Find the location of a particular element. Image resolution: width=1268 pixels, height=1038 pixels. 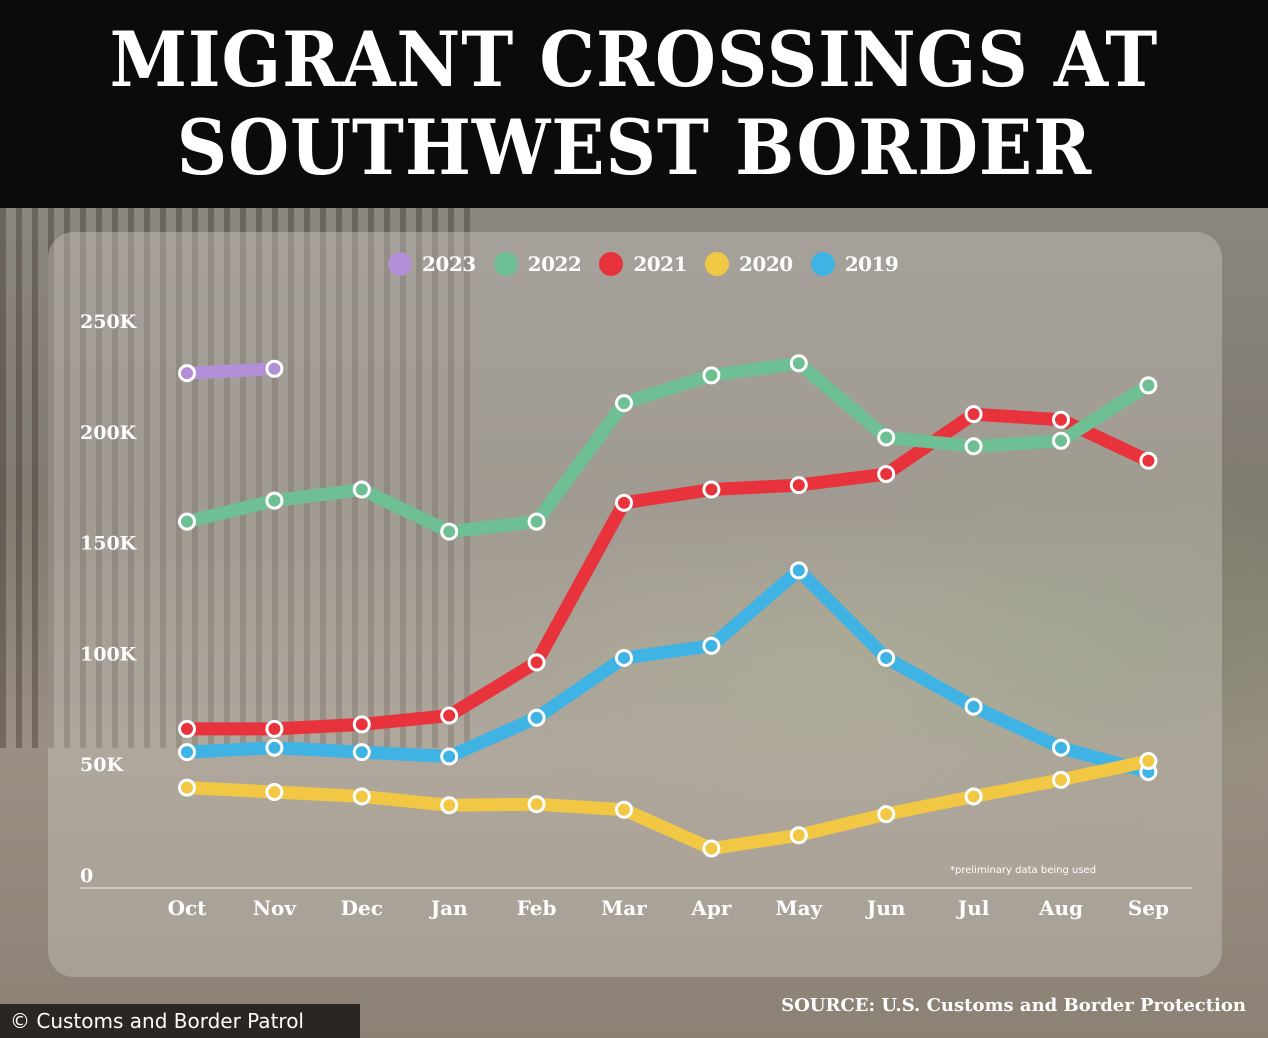

x-tick-label: Jul is located at coordinates (973, 908).